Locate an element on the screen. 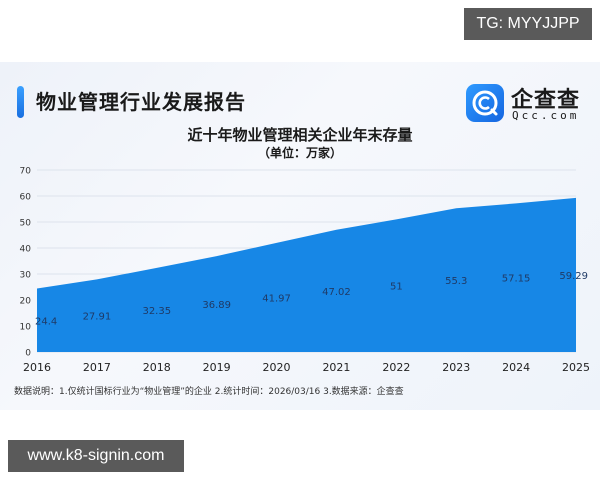 Image resolution: width=600 pixels, height=480 pixels. chart-subtitle: （单位：万家） is located at coordinates (299, 153).